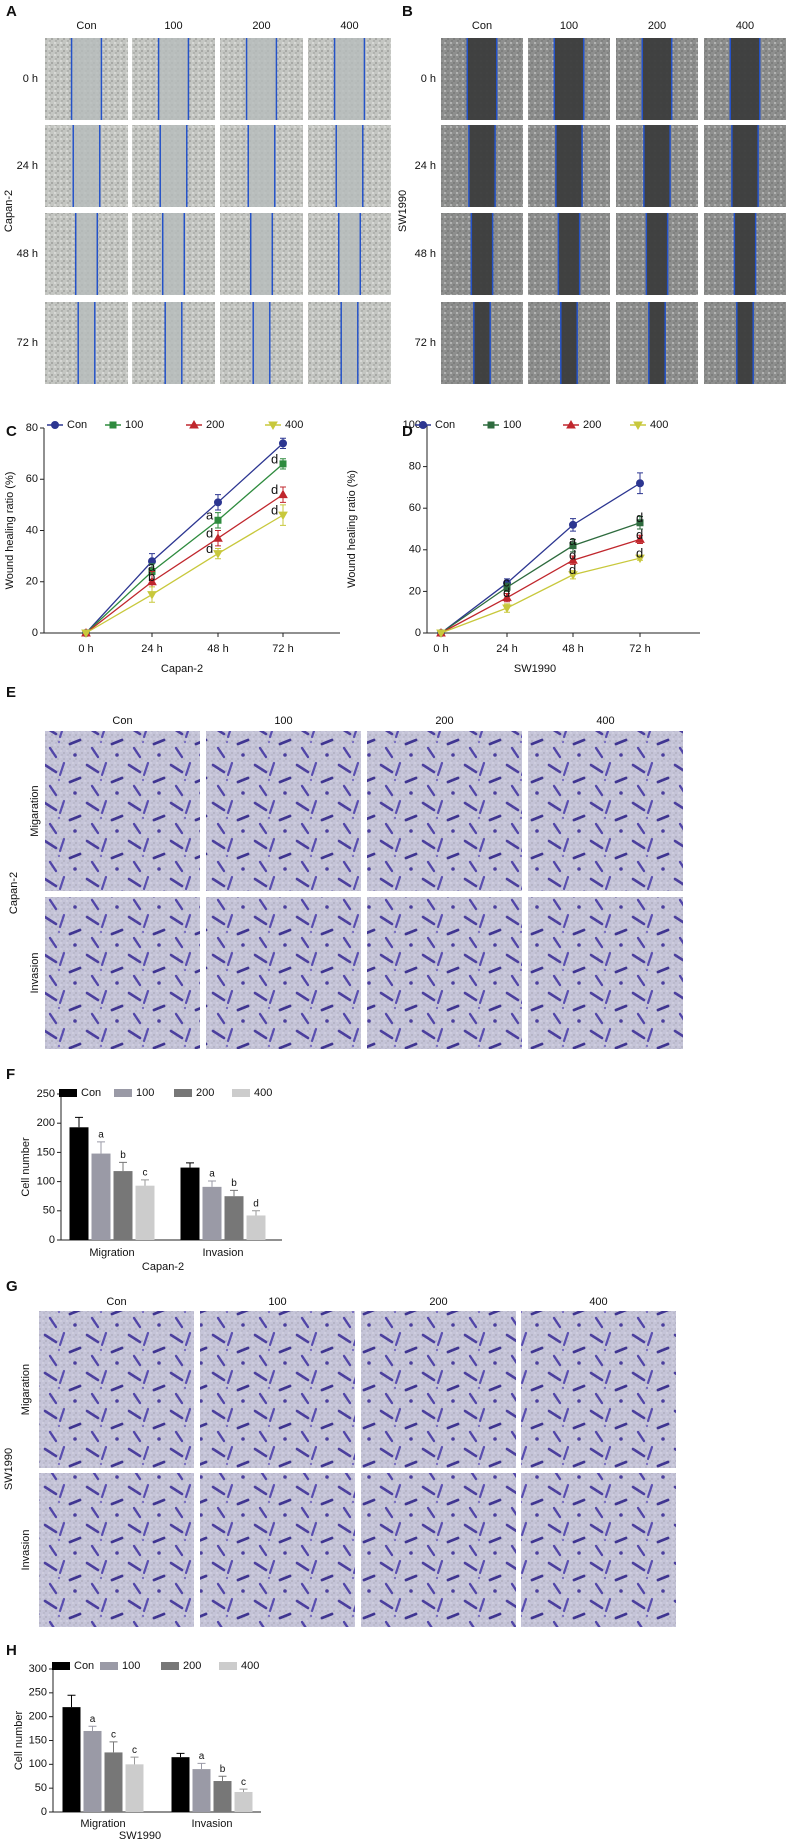  What do you see at coordinates (425, 254) in the screenshot?
I see `row-label: 48 h` at bounding box center [425, 254].